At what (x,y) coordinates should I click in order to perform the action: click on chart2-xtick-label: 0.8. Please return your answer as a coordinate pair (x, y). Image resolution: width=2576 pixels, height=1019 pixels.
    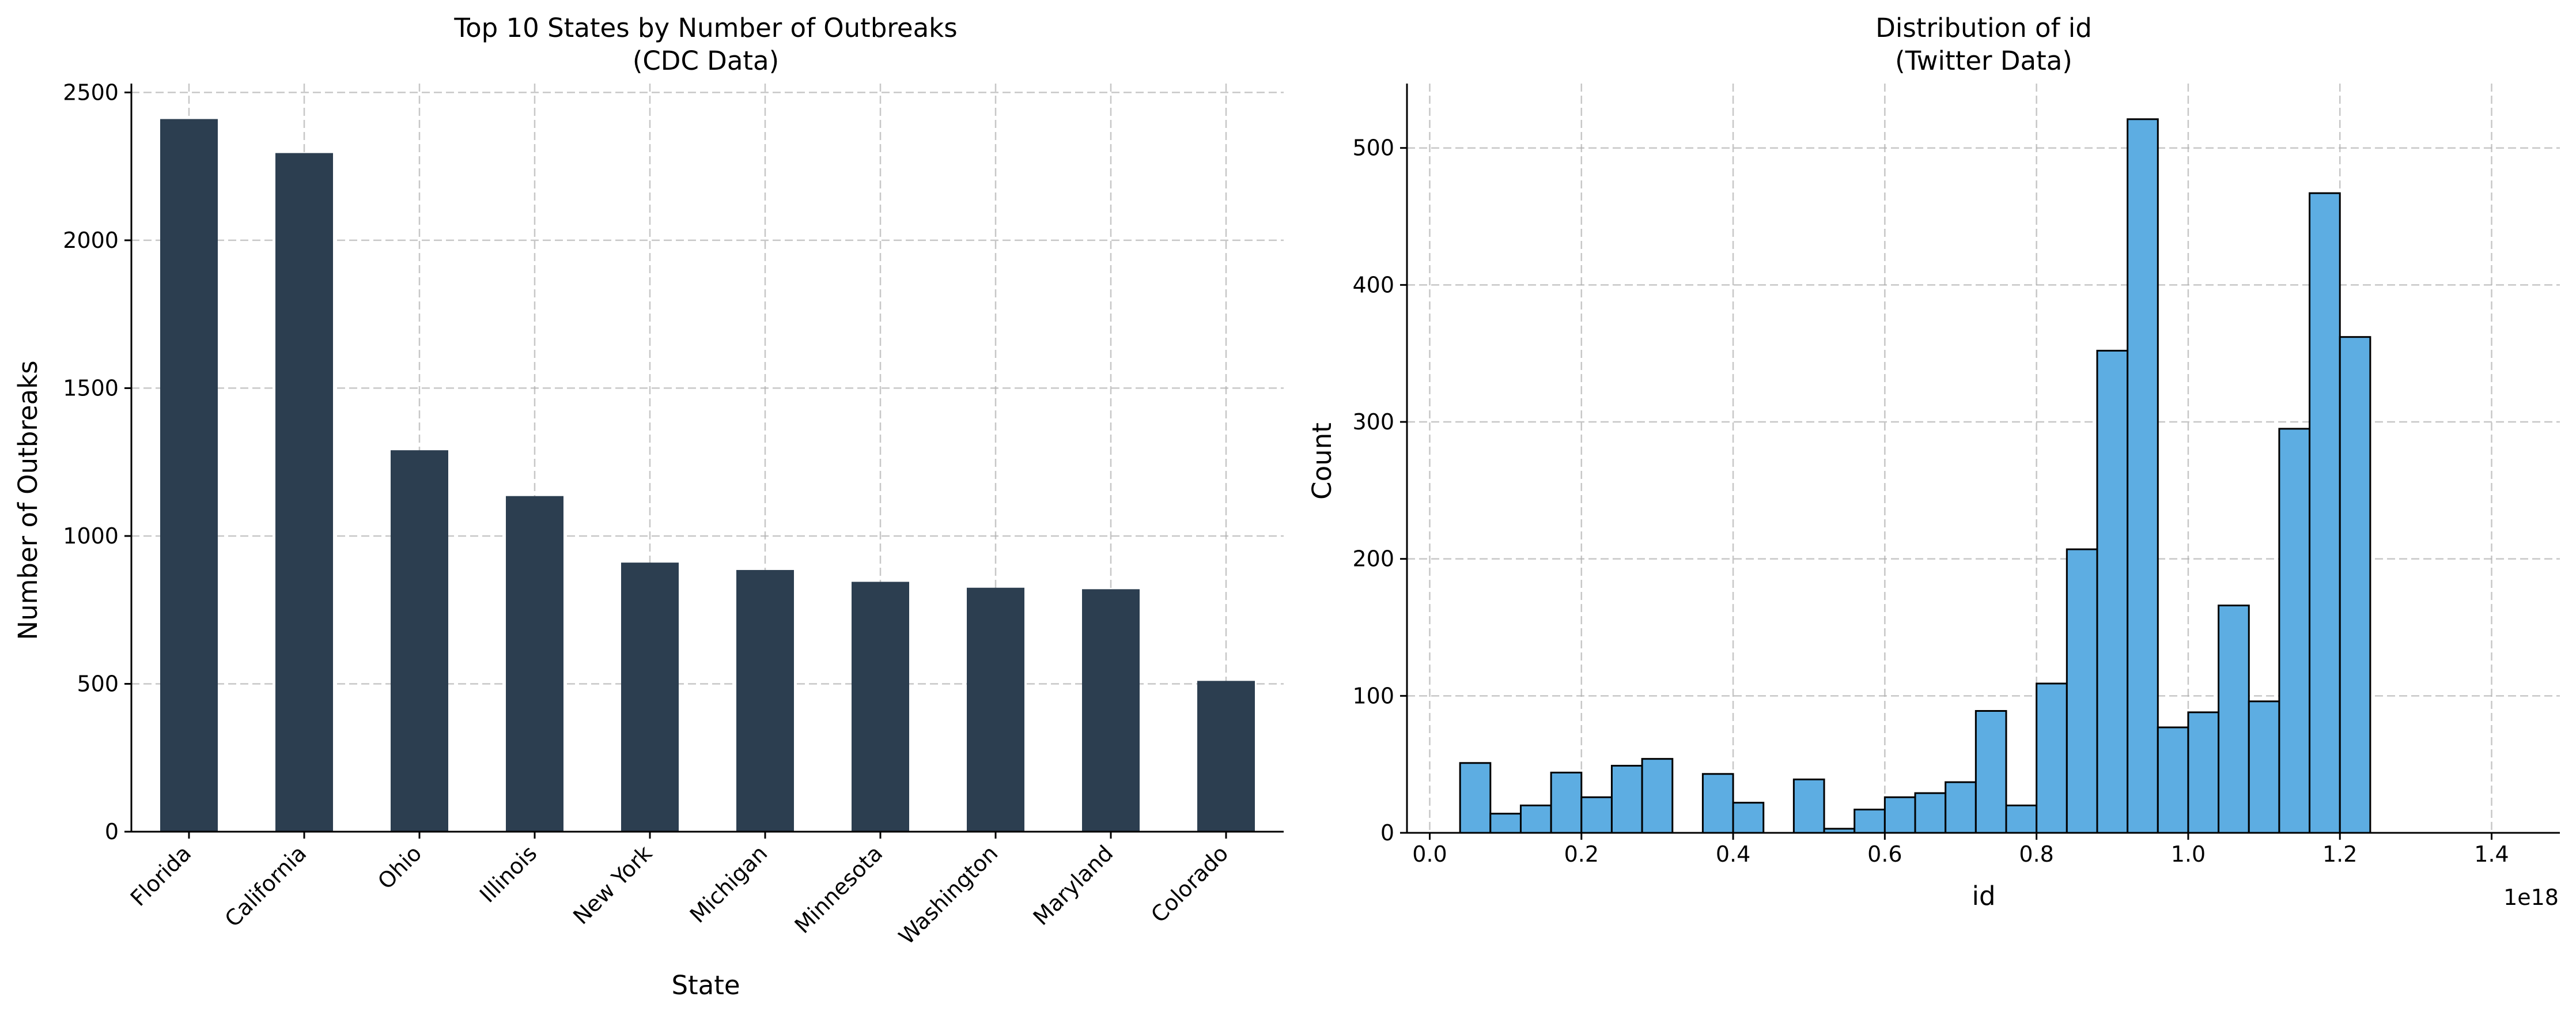
    Looking at the image, I should click on (2036, 854).